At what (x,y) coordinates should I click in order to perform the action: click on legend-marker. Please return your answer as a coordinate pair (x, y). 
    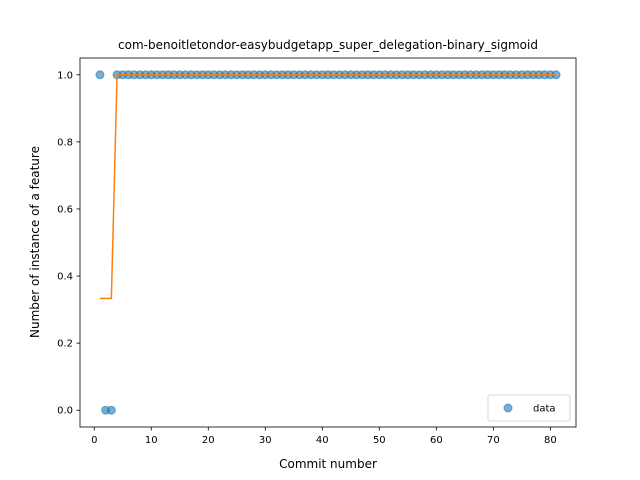
    Looking at the image, I should click on (508, 408).